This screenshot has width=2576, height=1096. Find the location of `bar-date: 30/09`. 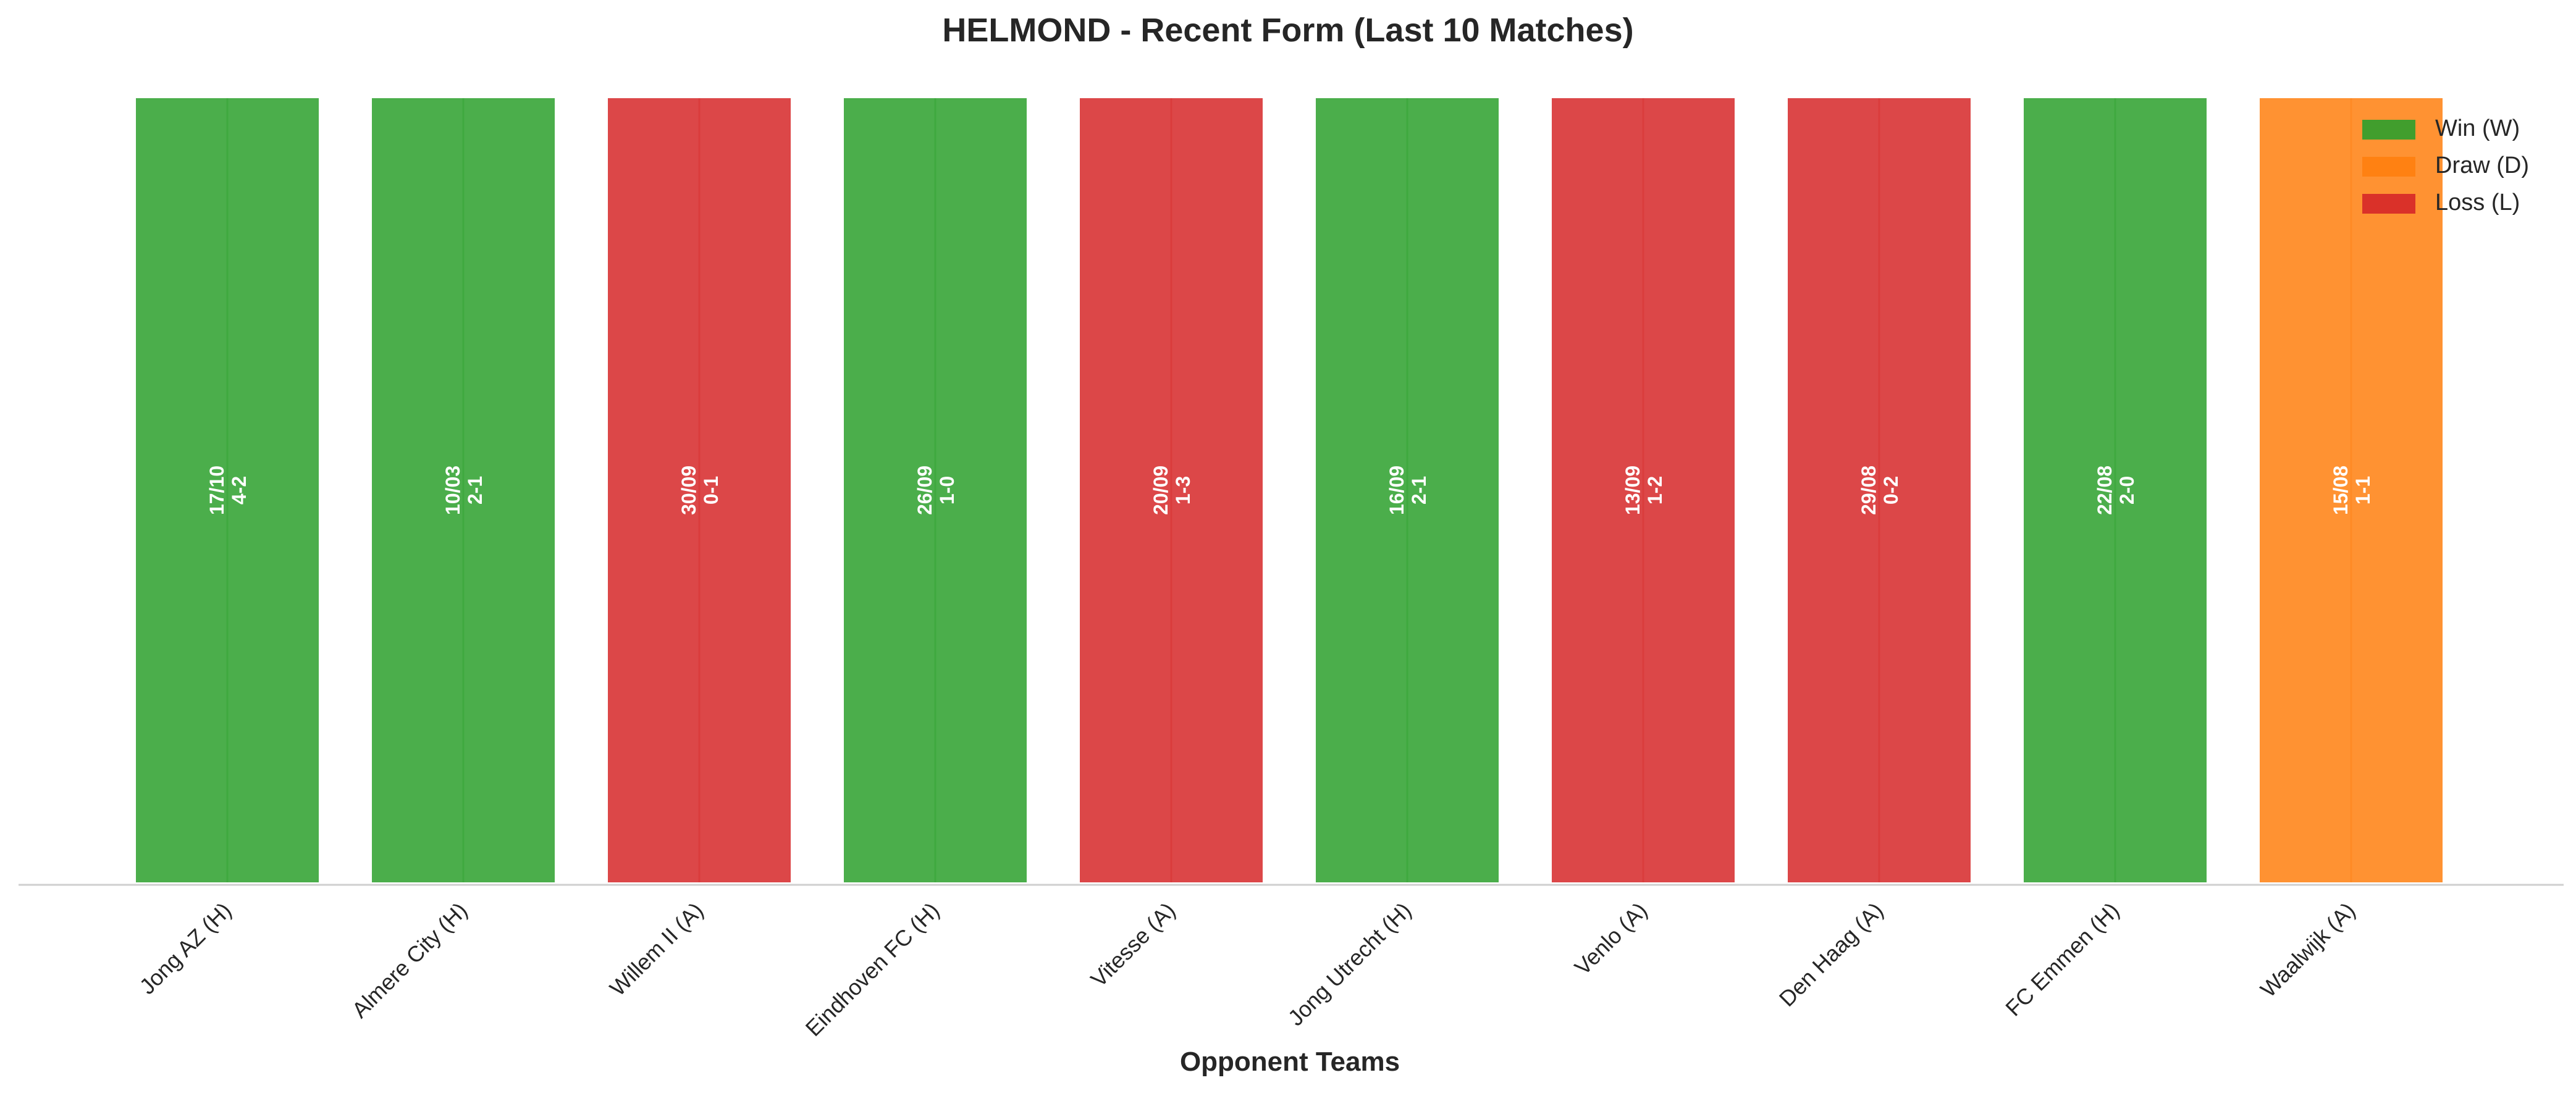

bar-date: 30/09 is located at coordinates (689, 491).